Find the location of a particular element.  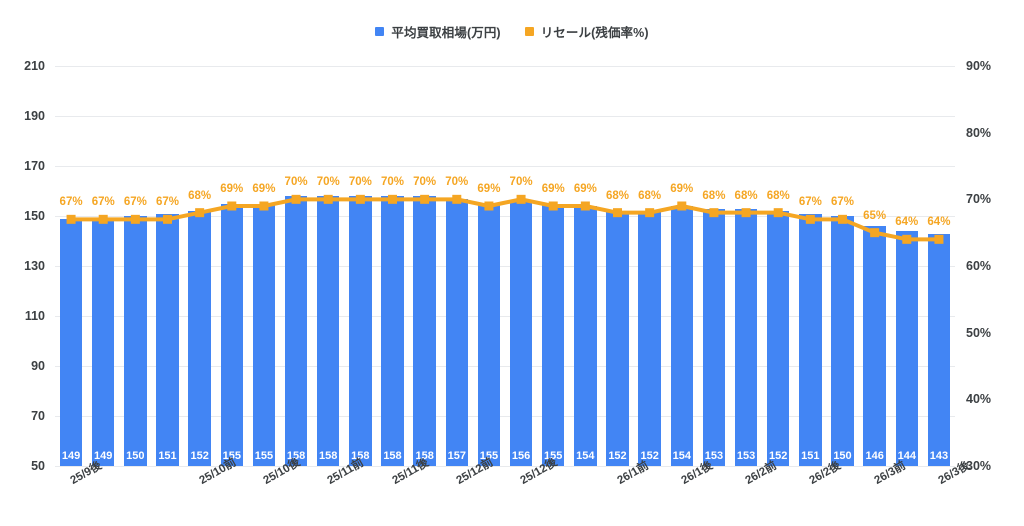

square-swatch-icon is located at coordinates (380, 31).